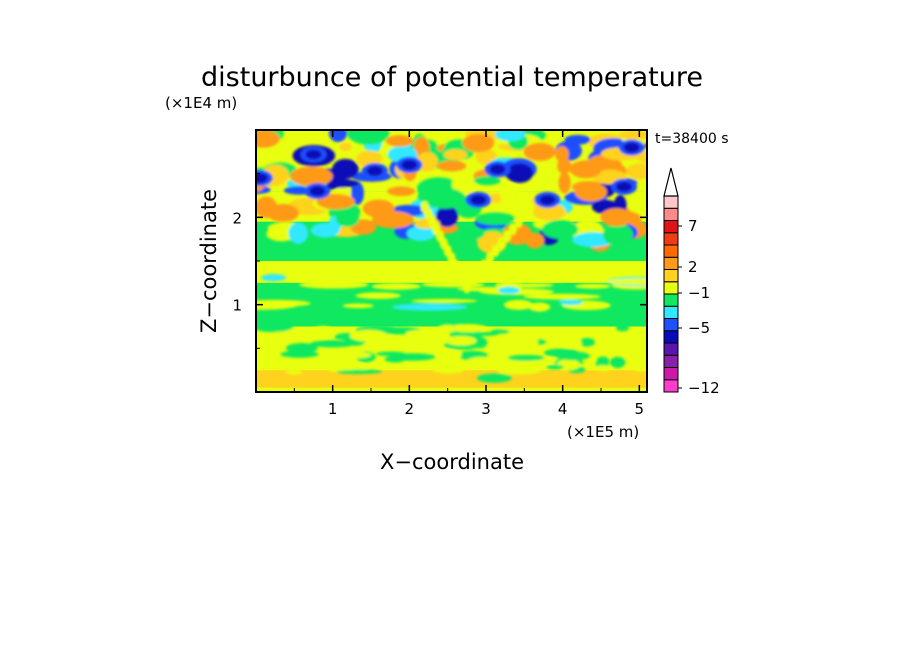 The height and width of the screenshot is (654, 904). I want to click on x-tick-label: 2, so click(410, 409).